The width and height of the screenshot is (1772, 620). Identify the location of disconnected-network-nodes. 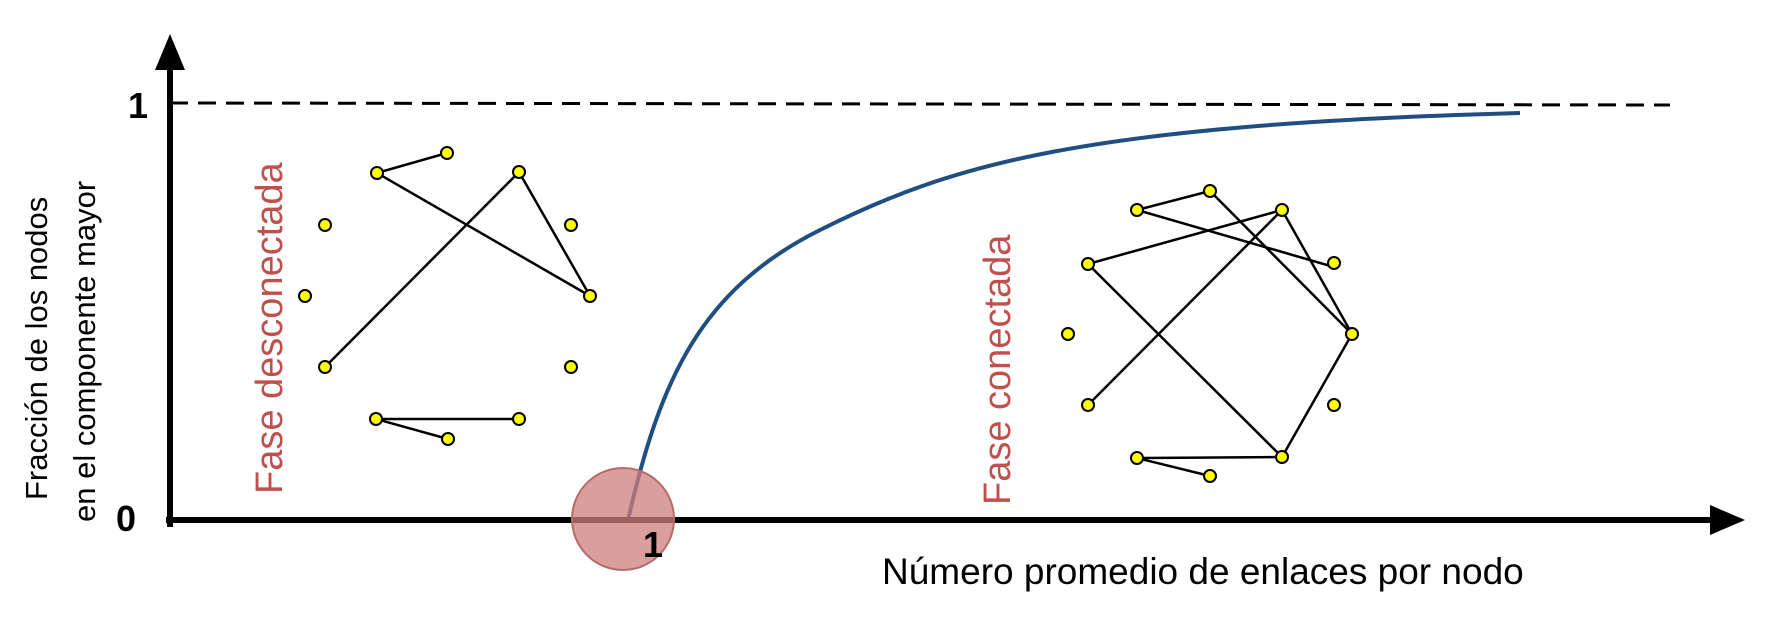
(447, 296).